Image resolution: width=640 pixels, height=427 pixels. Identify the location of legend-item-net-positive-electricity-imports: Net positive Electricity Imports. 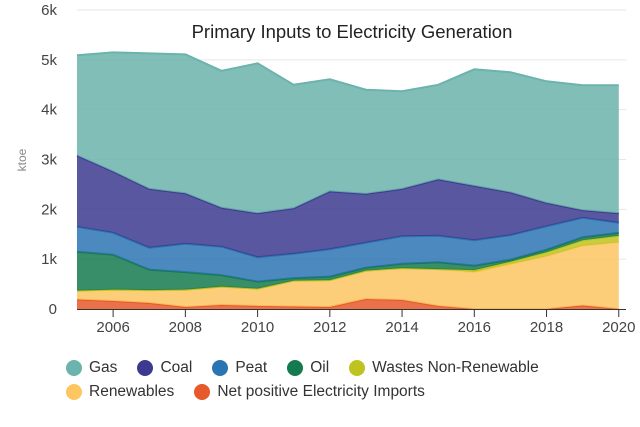
(309, 392).